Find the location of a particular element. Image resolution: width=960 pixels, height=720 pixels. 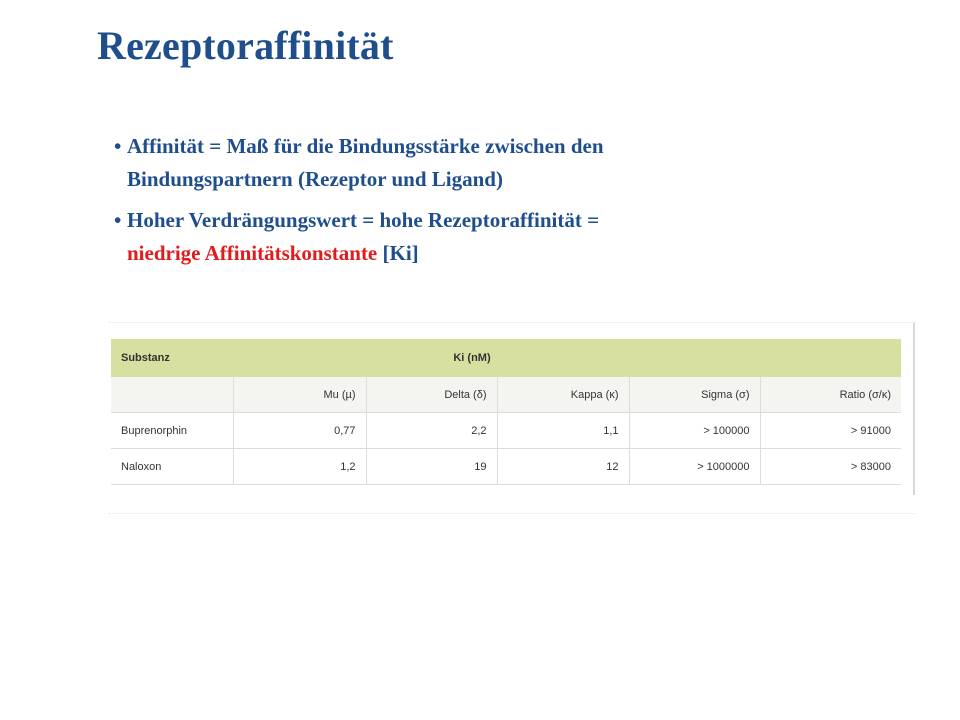

table-header-row: Substanz Ki (nM) is located at coordinates (506, 358).